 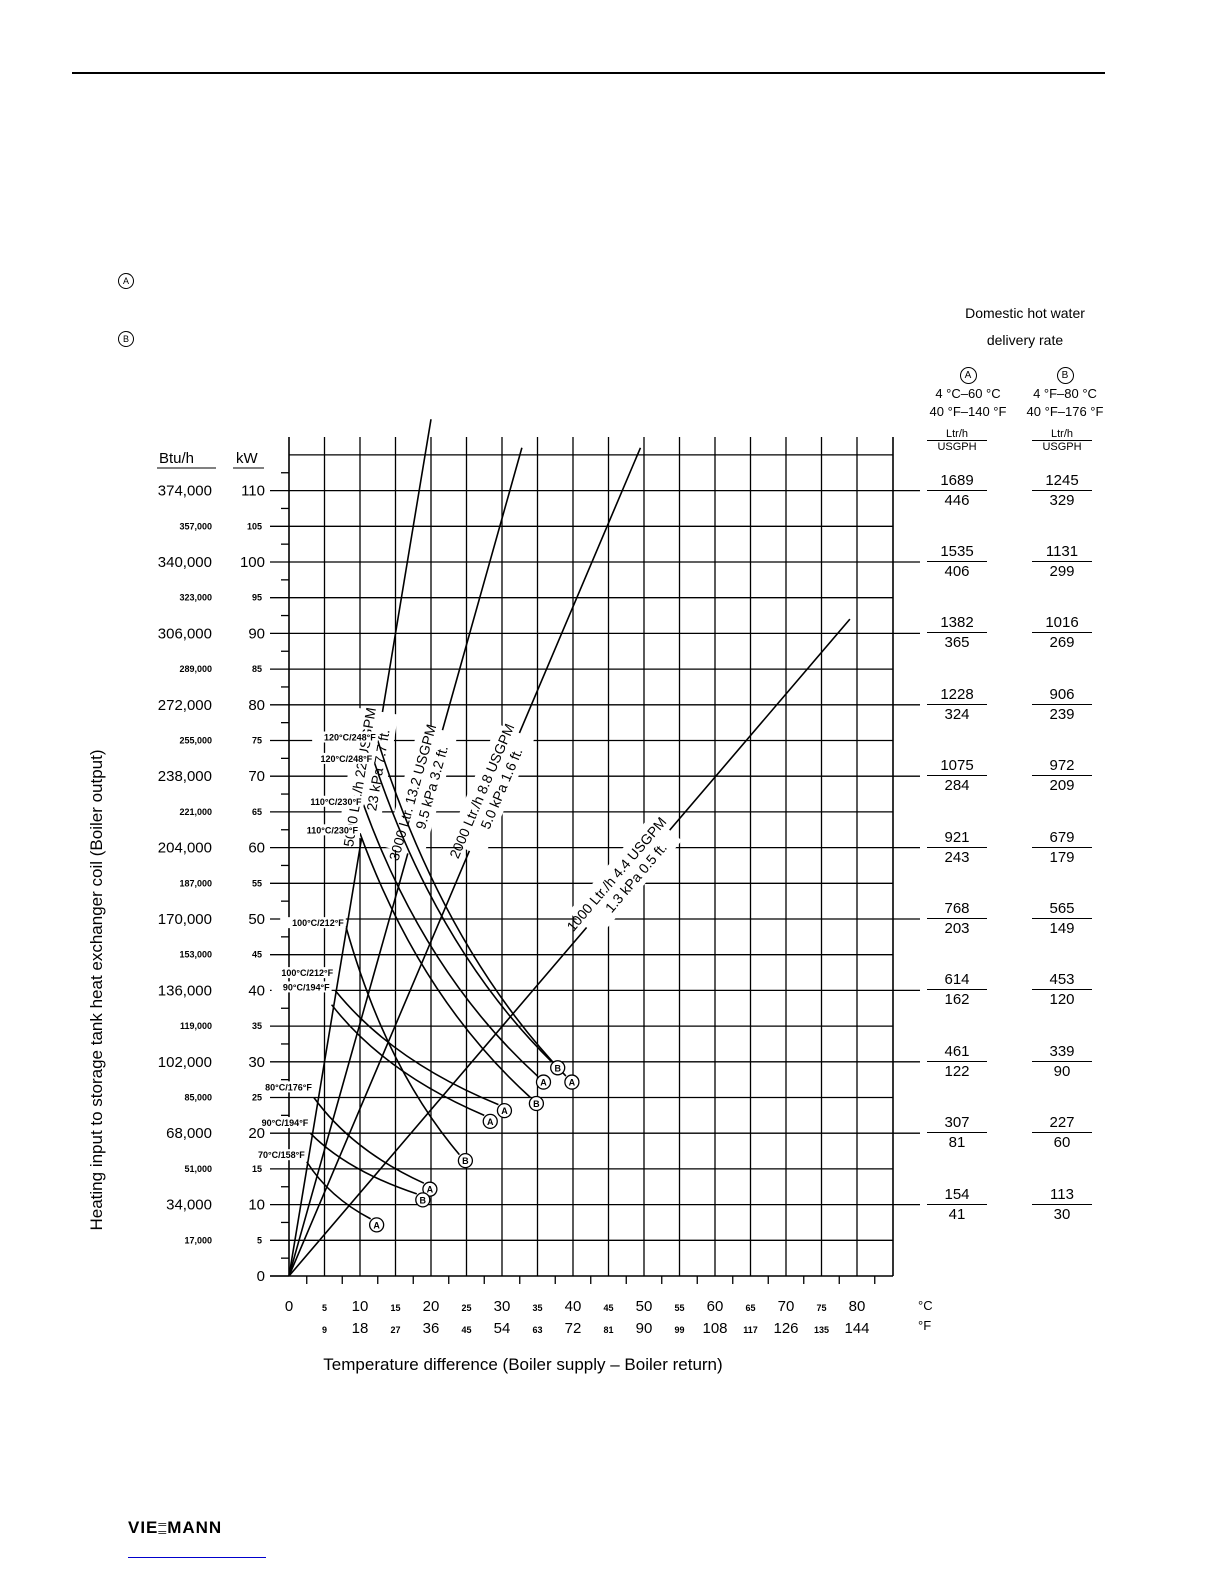 I want to click on dhw-rate-usgph: 365, so click(x=957, y=643).